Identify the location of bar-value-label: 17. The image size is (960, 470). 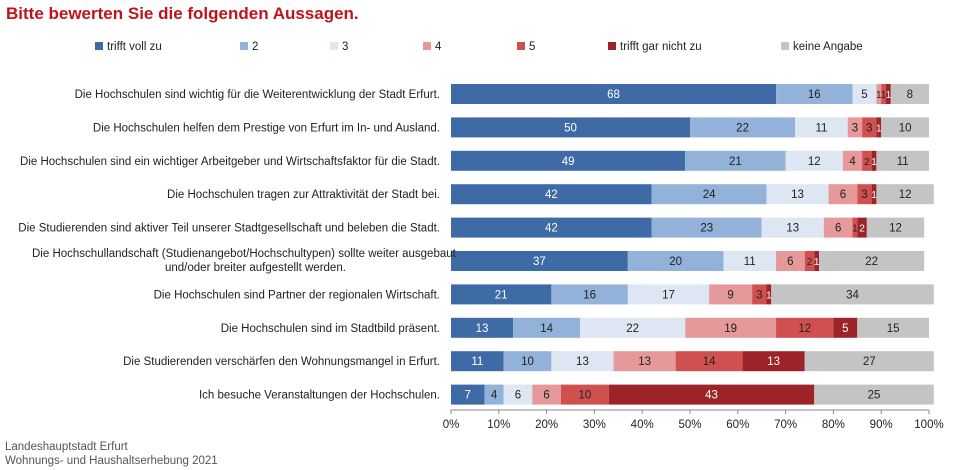
(668, 295).